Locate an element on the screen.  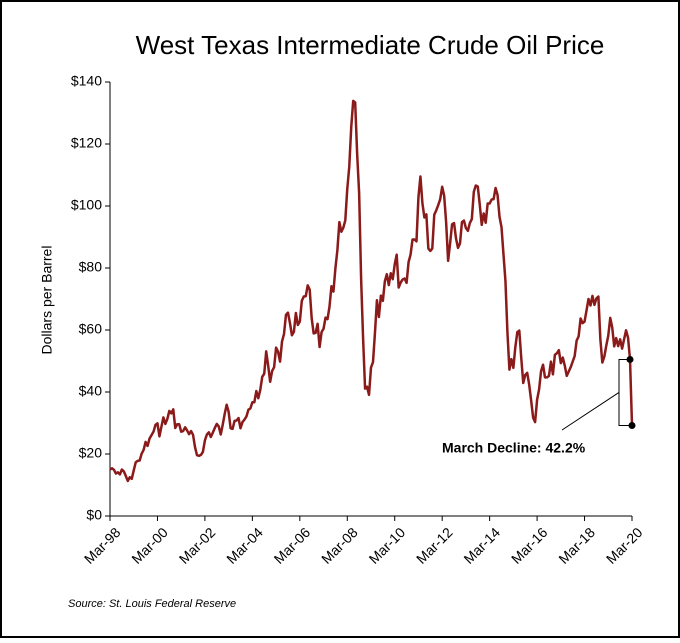
y-tick-label: $140 is located at coordinates (86, 81).